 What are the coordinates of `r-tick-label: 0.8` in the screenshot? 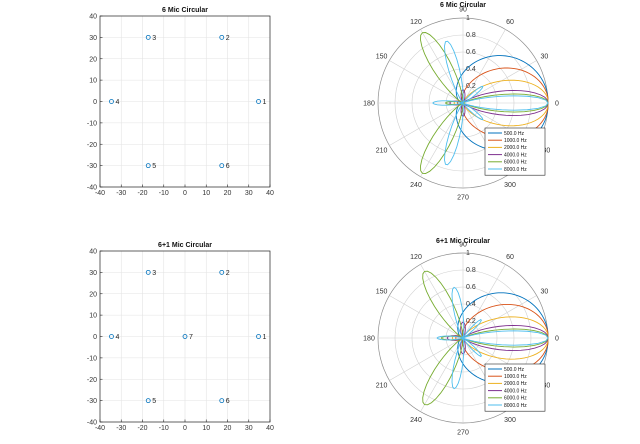 It's located at (471, 35).